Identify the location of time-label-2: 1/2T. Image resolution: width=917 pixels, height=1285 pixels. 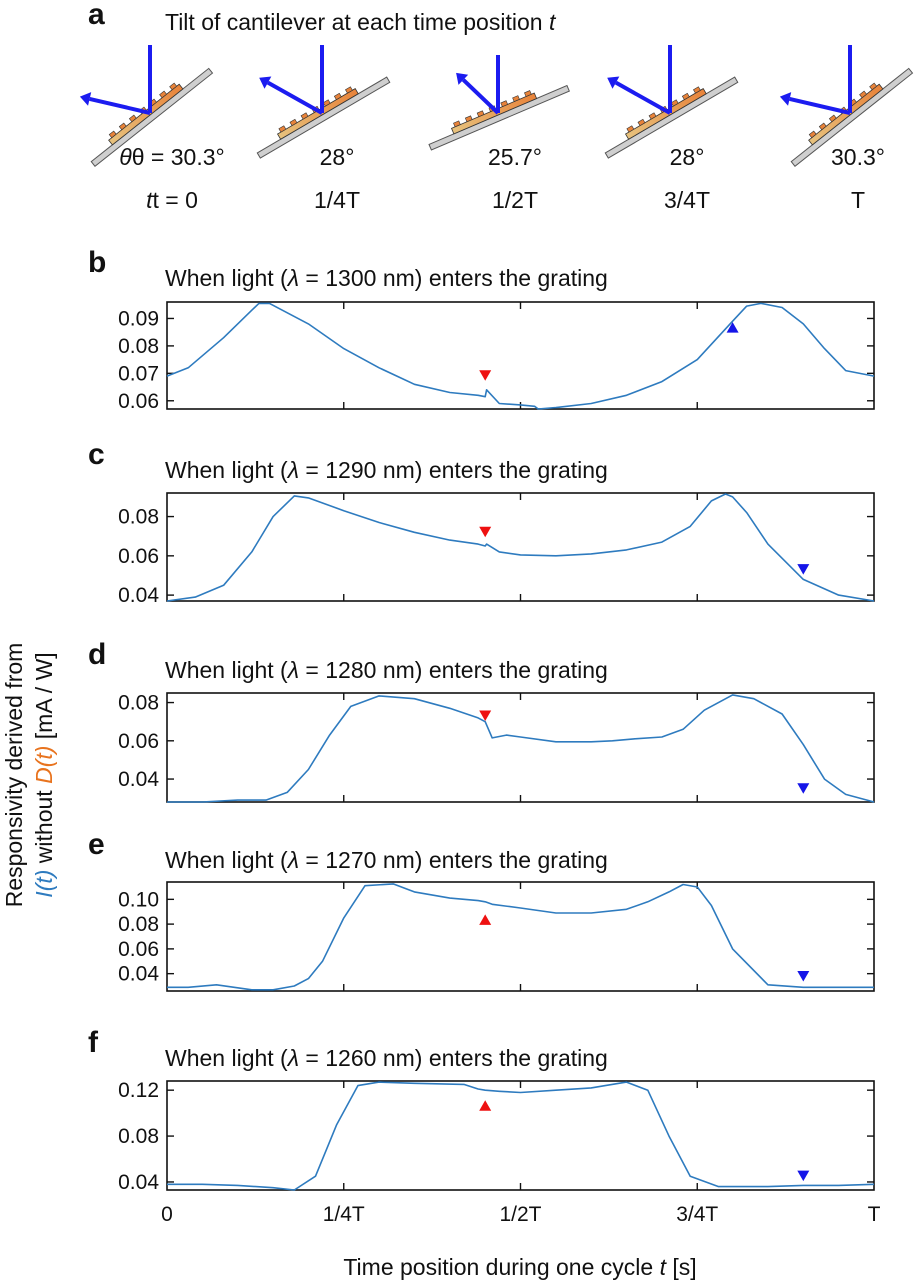
(515, 200).